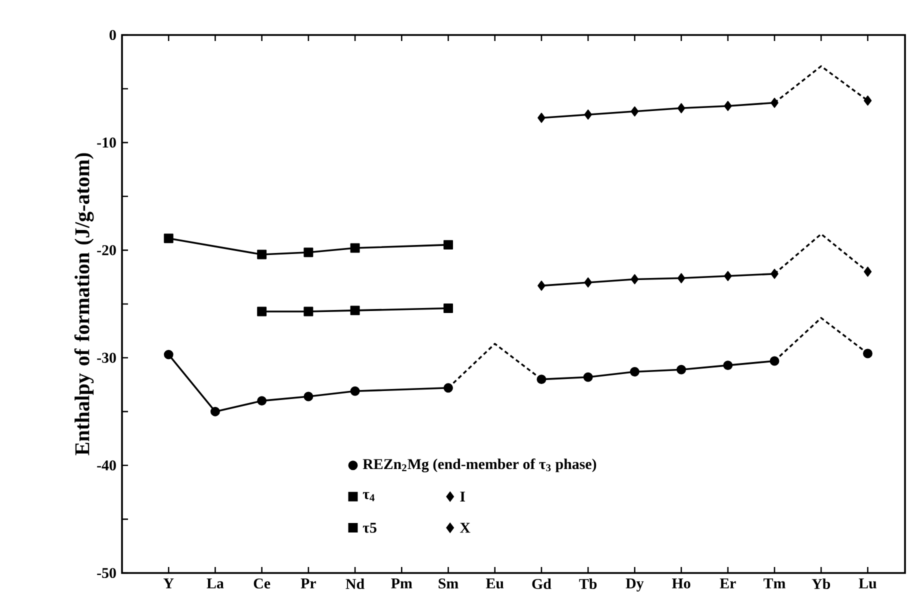  Describe the element at coordinates (84, 304) in the screenshot. I see `y-axis-title: Enthalpy of formation (J/g-atom)` at that location.